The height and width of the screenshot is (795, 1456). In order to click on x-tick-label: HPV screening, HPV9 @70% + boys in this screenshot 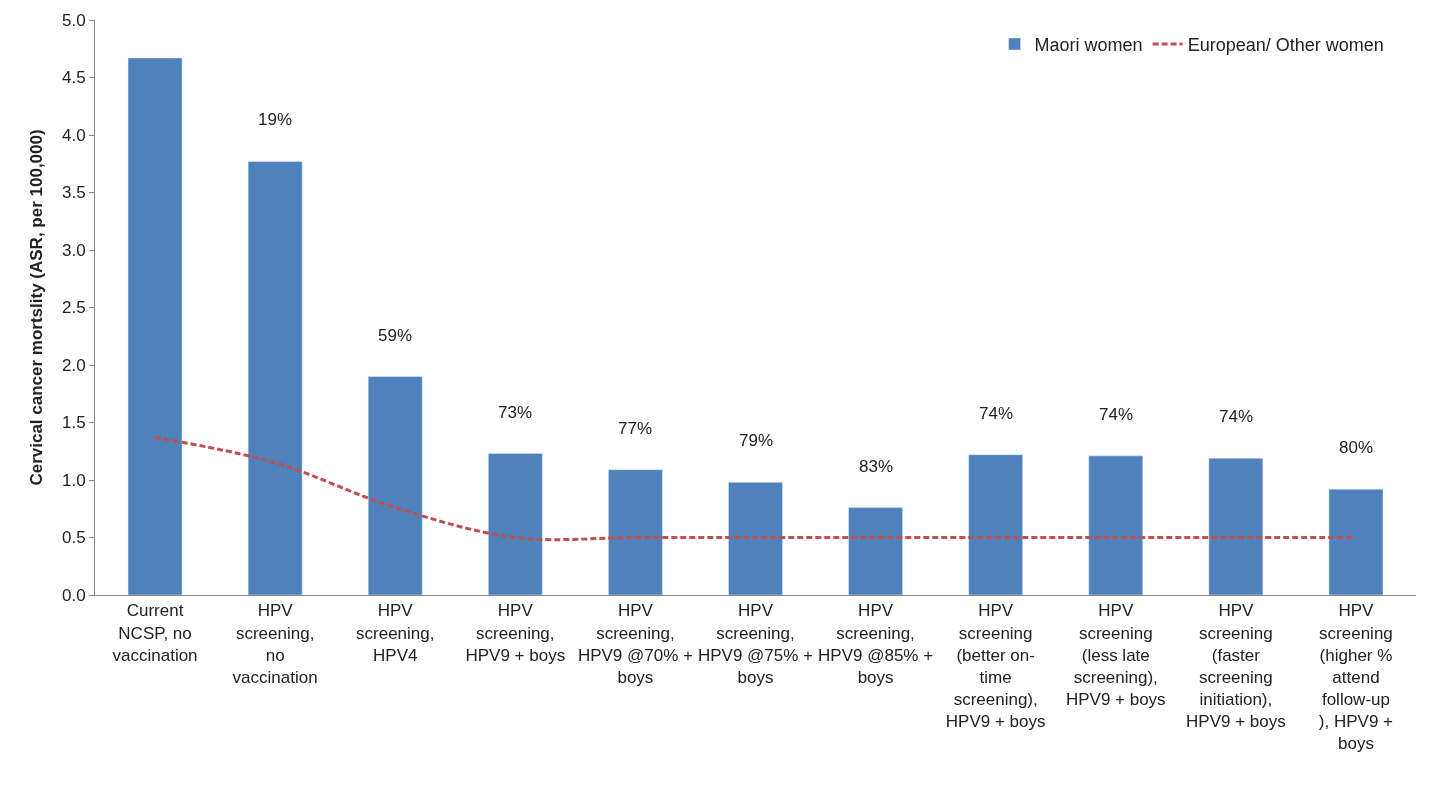, I will do `click(635, 644)`.